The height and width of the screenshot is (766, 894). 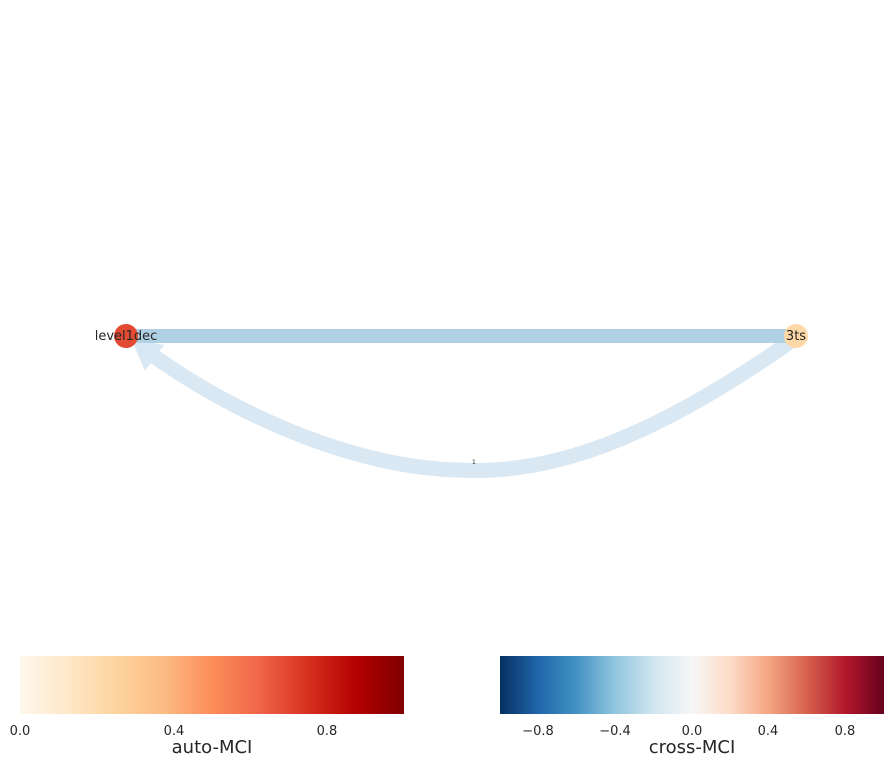 What do you see at coordinates (327, 731) in the screenshot?
I see `auto-mci-tick-label: 0.8` at bounding box center [327, 731].